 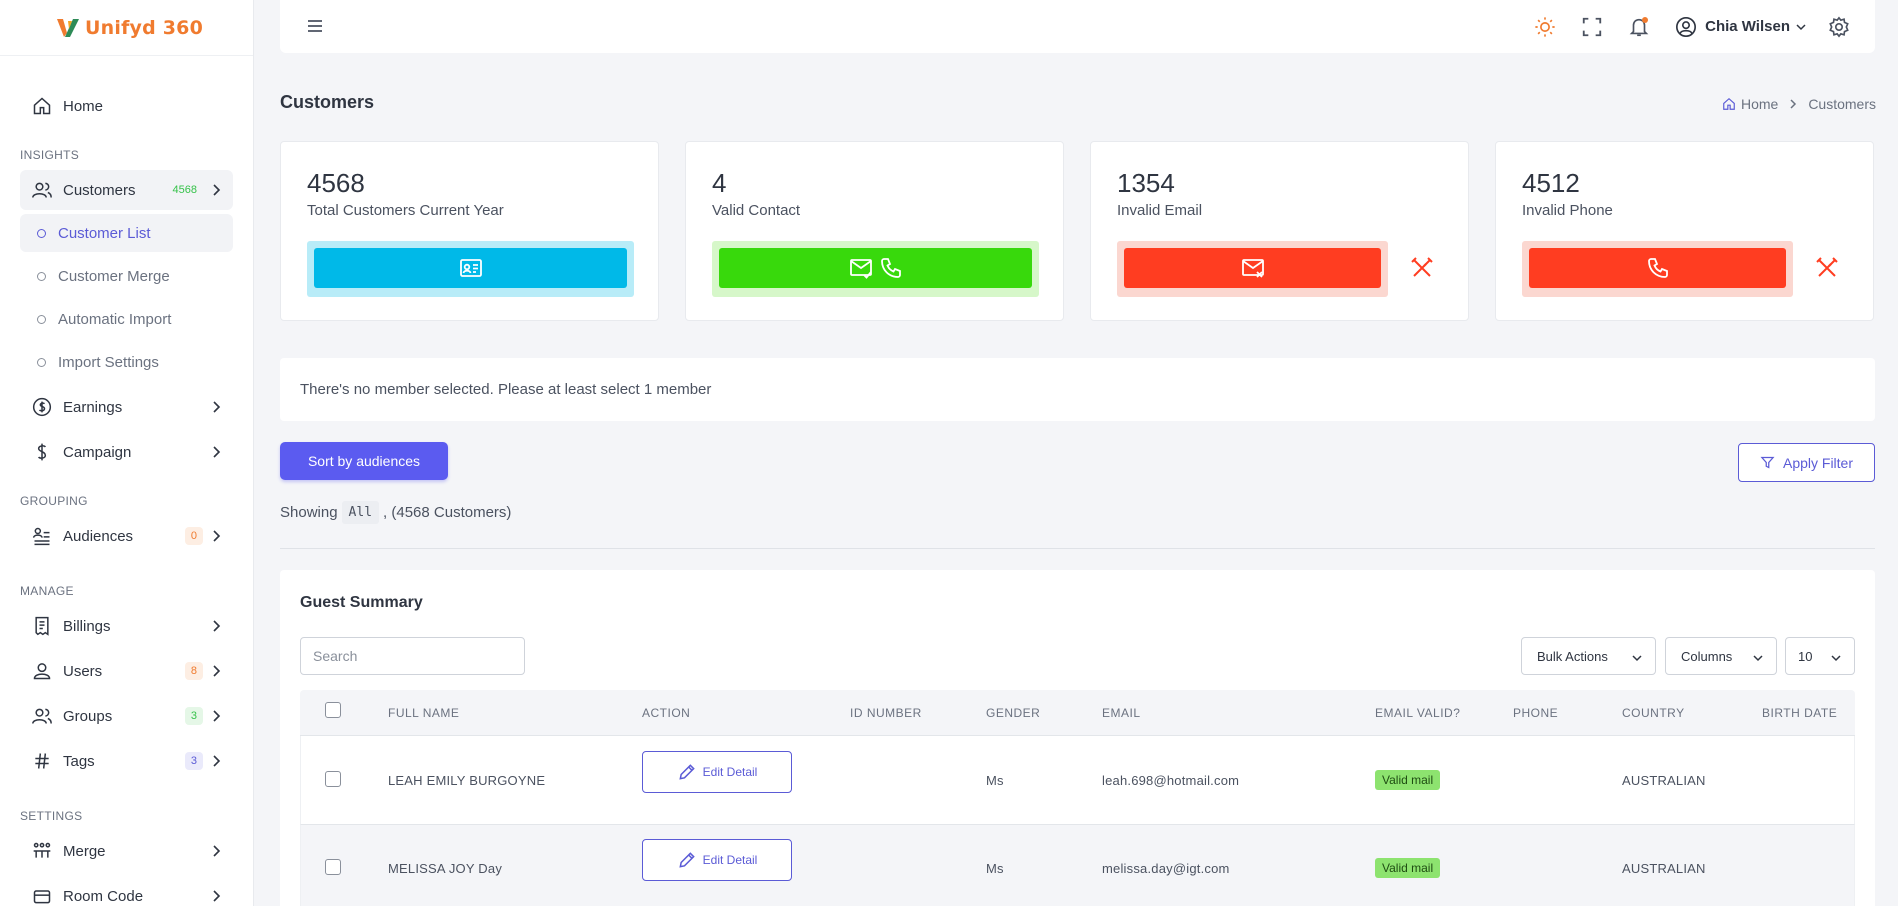 I want to click on breadcrumb-home: Home, so click(x=1759, y=104).